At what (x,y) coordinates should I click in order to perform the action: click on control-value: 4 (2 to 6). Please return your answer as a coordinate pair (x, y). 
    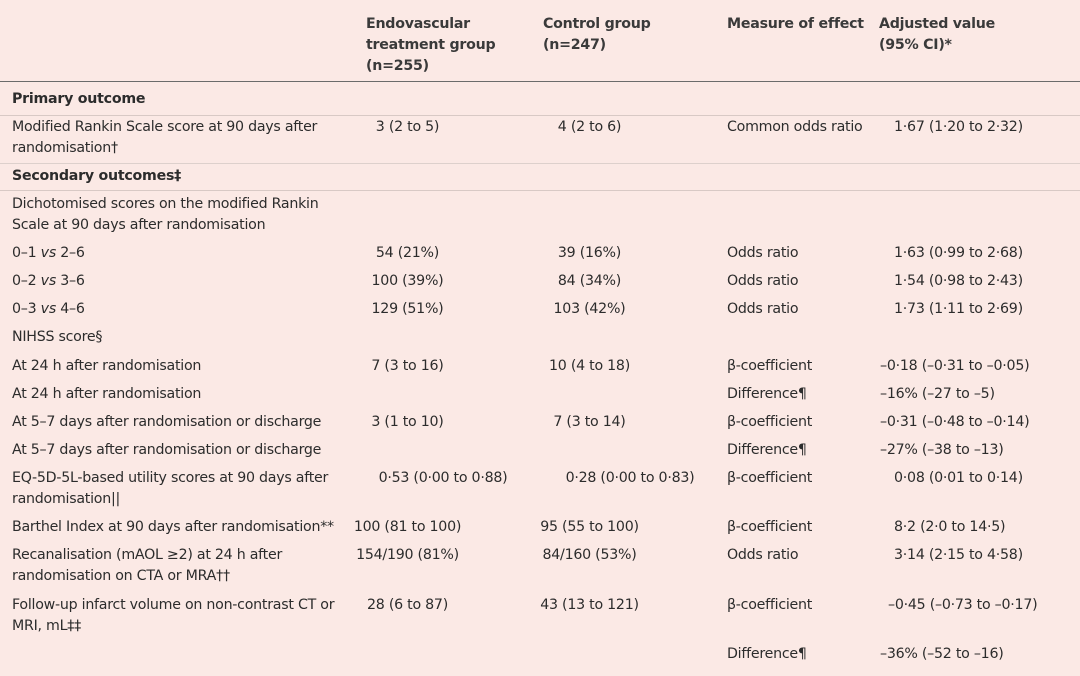
    Looking at the image, I should click on (589, 127).